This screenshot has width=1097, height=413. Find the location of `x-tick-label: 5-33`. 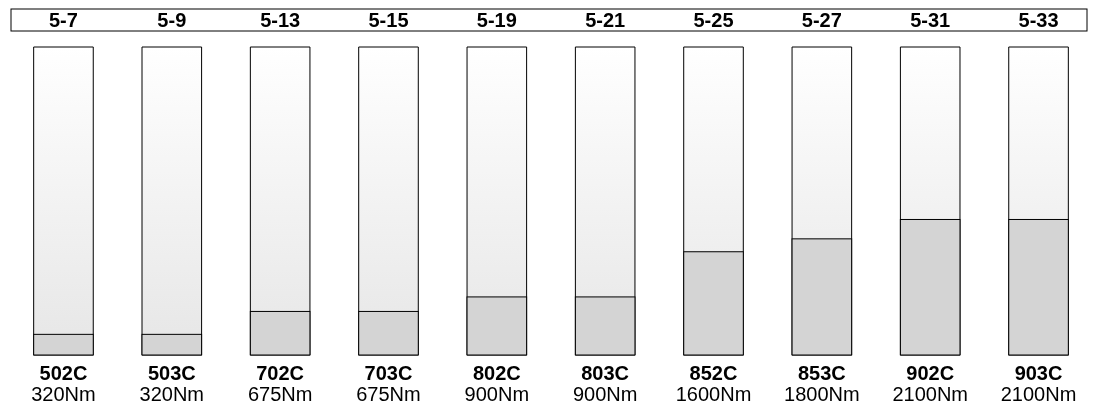

x-tick-label: 5-33 is located at coordinates (1038, 20).